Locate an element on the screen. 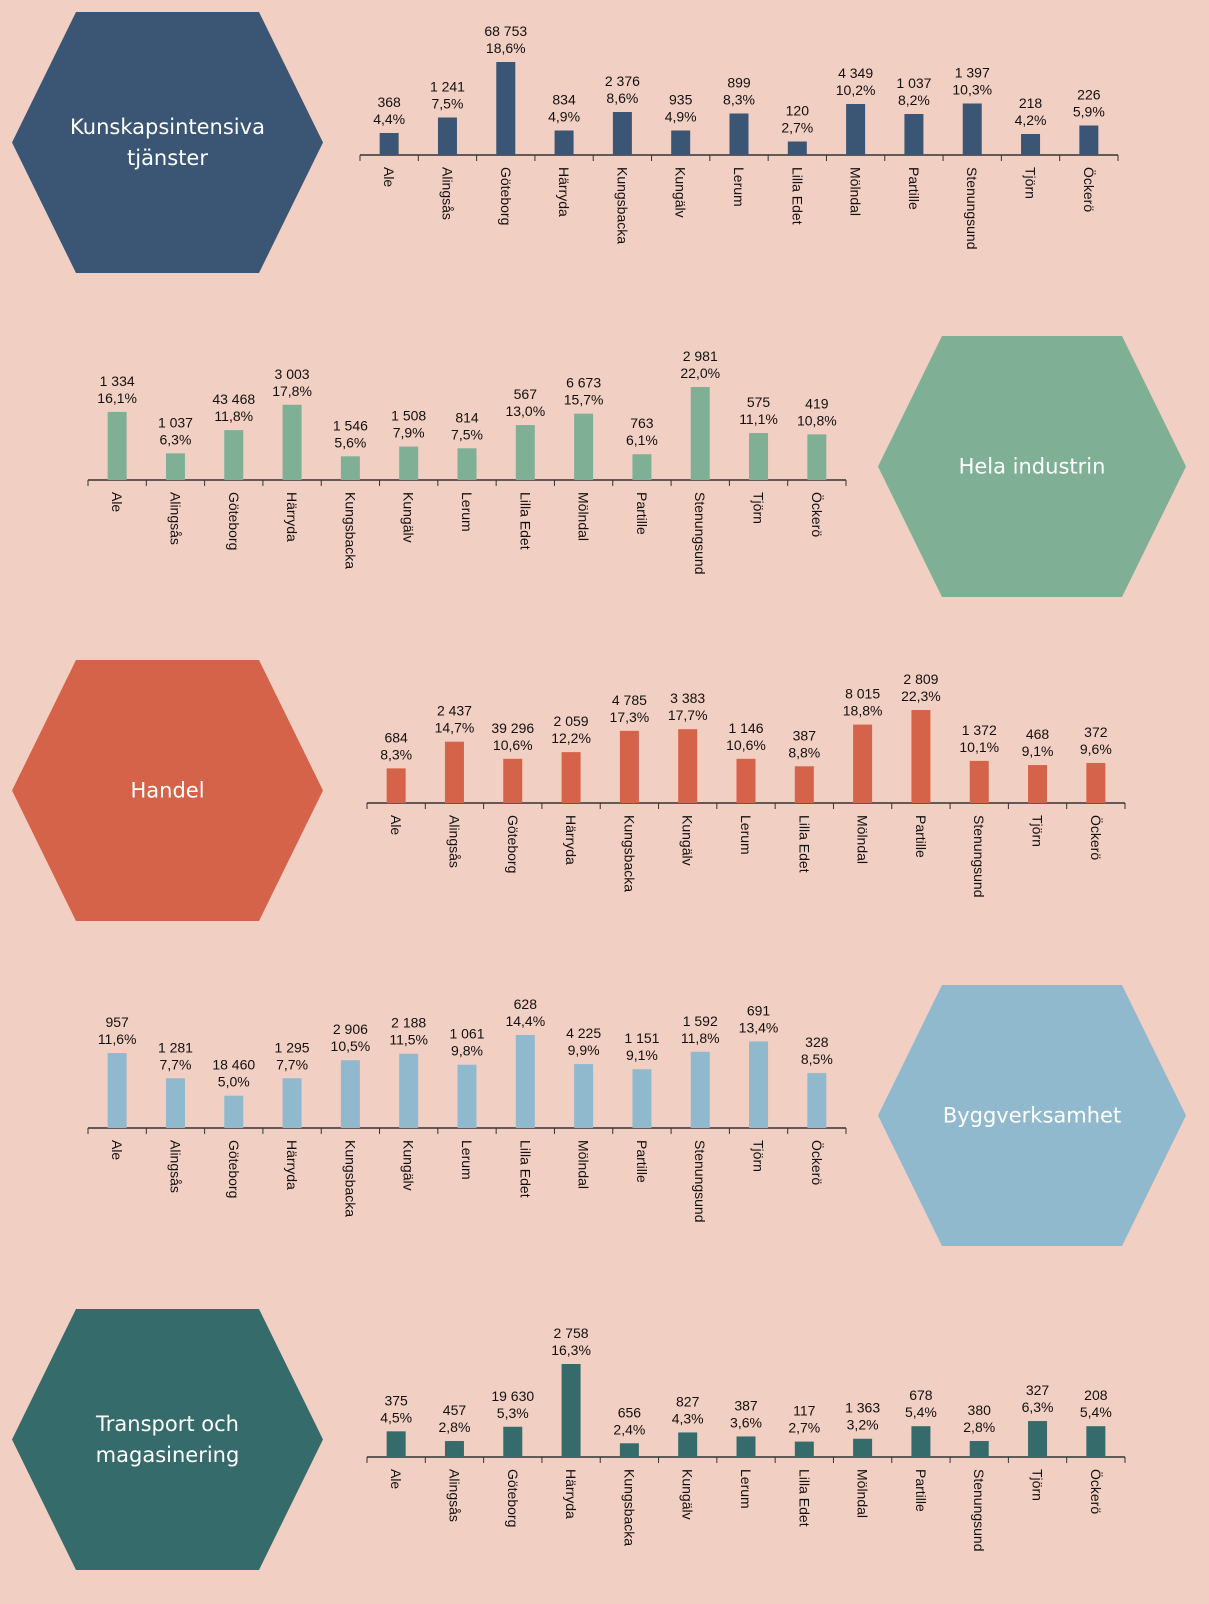 The width and height of the screenshot is (1209, 1604). value-label: 5,0% is located at coordinates (234, 1082).